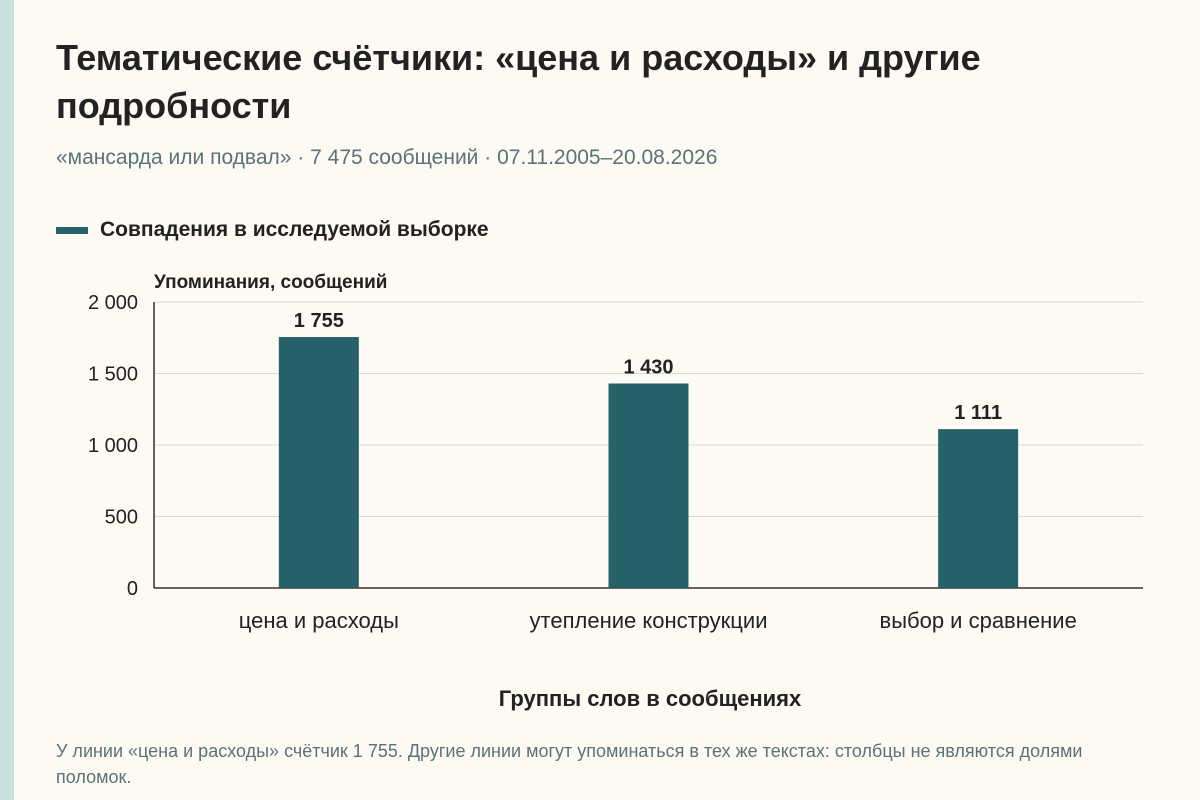  I want to click on y-tick-label: 2 000, so click(113, 303).